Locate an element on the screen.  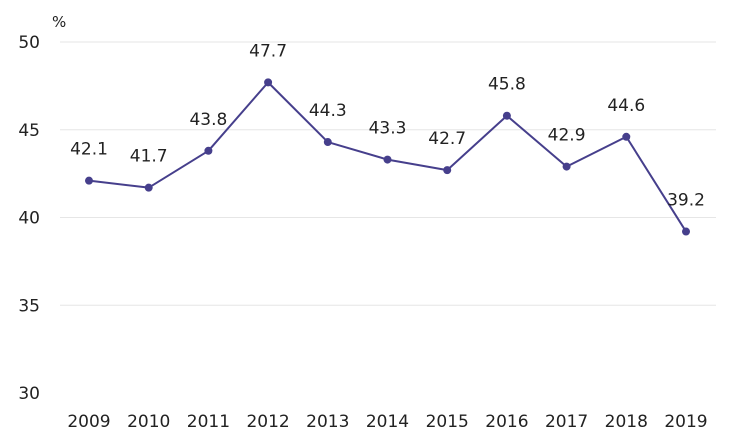
x-tick-label: 2011 is located at coordinates (208, 422).